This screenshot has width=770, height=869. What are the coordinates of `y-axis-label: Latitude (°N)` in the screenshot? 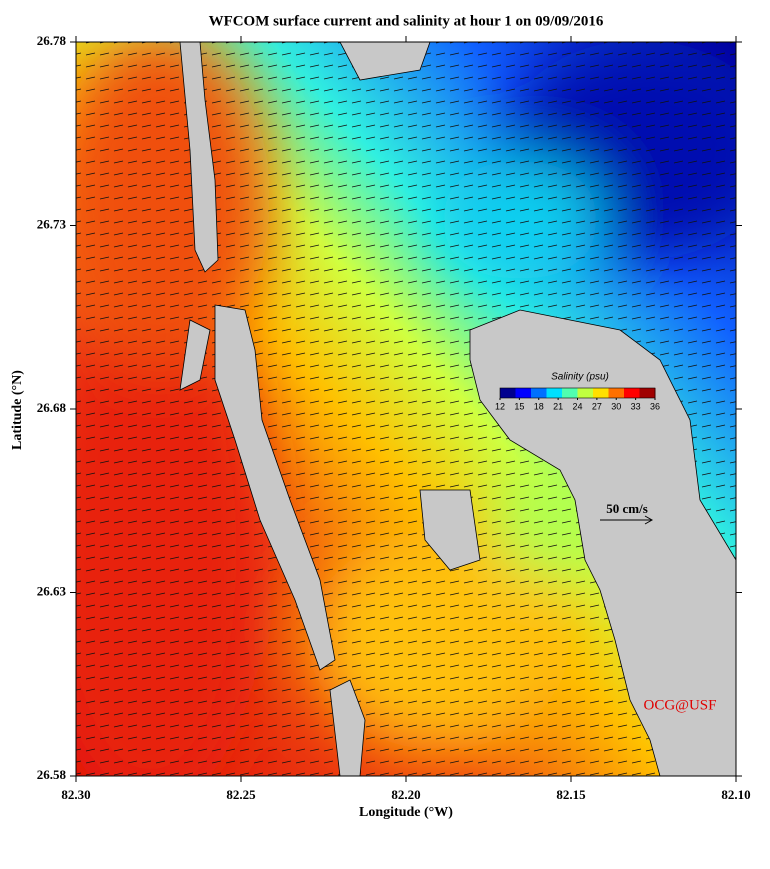 It's located at (17, 410).